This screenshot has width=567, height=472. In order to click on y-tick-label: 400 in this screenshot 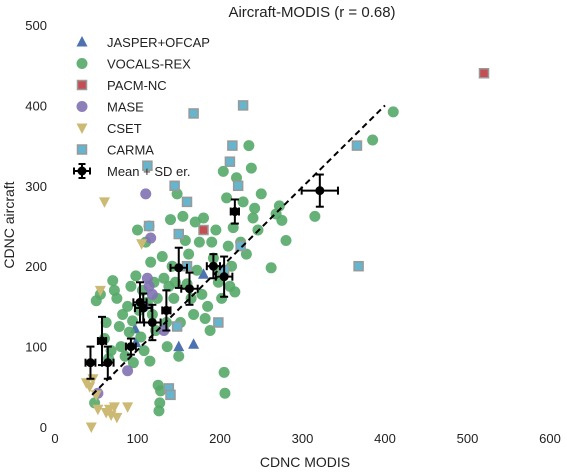, I will do `click(36, 105)`.